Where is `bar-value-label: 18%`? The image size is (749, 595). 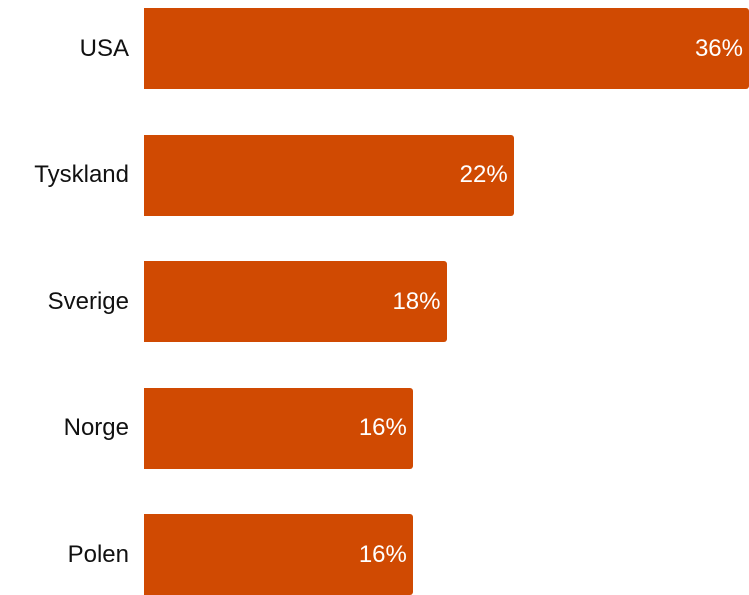
bar-value-label: 18% is located at coordinates (416, 301).